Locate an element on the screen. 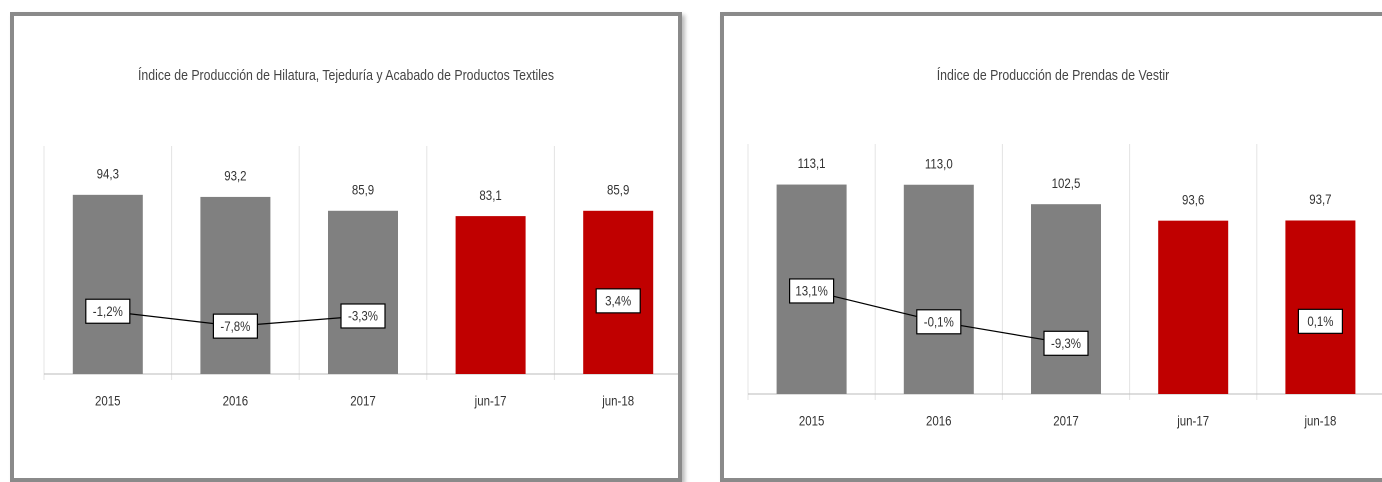 This screenshot has height=482, width=1382. value-label: 102,5 is located at coordinates (1066, 183).